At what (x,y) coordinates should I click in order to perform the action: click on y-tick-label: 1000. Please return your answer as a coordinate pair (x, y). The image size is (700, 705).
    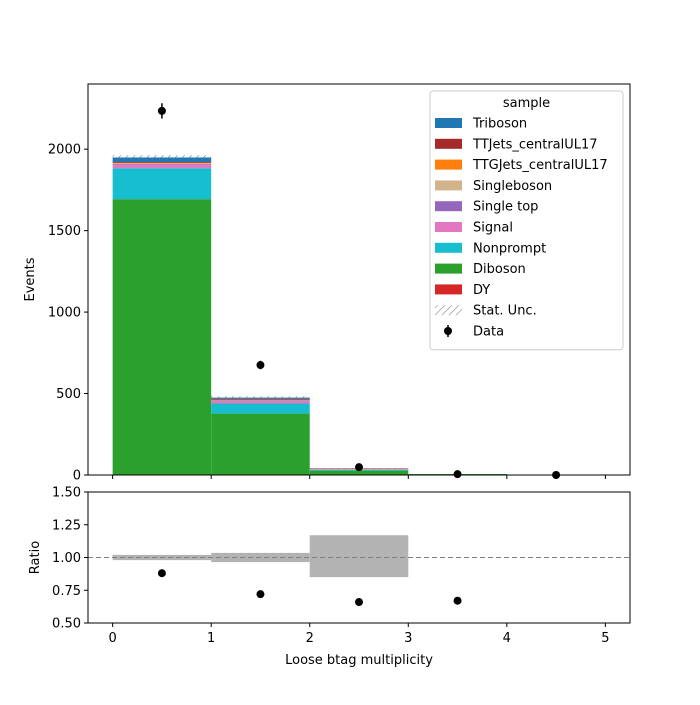
    Looking at the image, I should click on (64, 313).